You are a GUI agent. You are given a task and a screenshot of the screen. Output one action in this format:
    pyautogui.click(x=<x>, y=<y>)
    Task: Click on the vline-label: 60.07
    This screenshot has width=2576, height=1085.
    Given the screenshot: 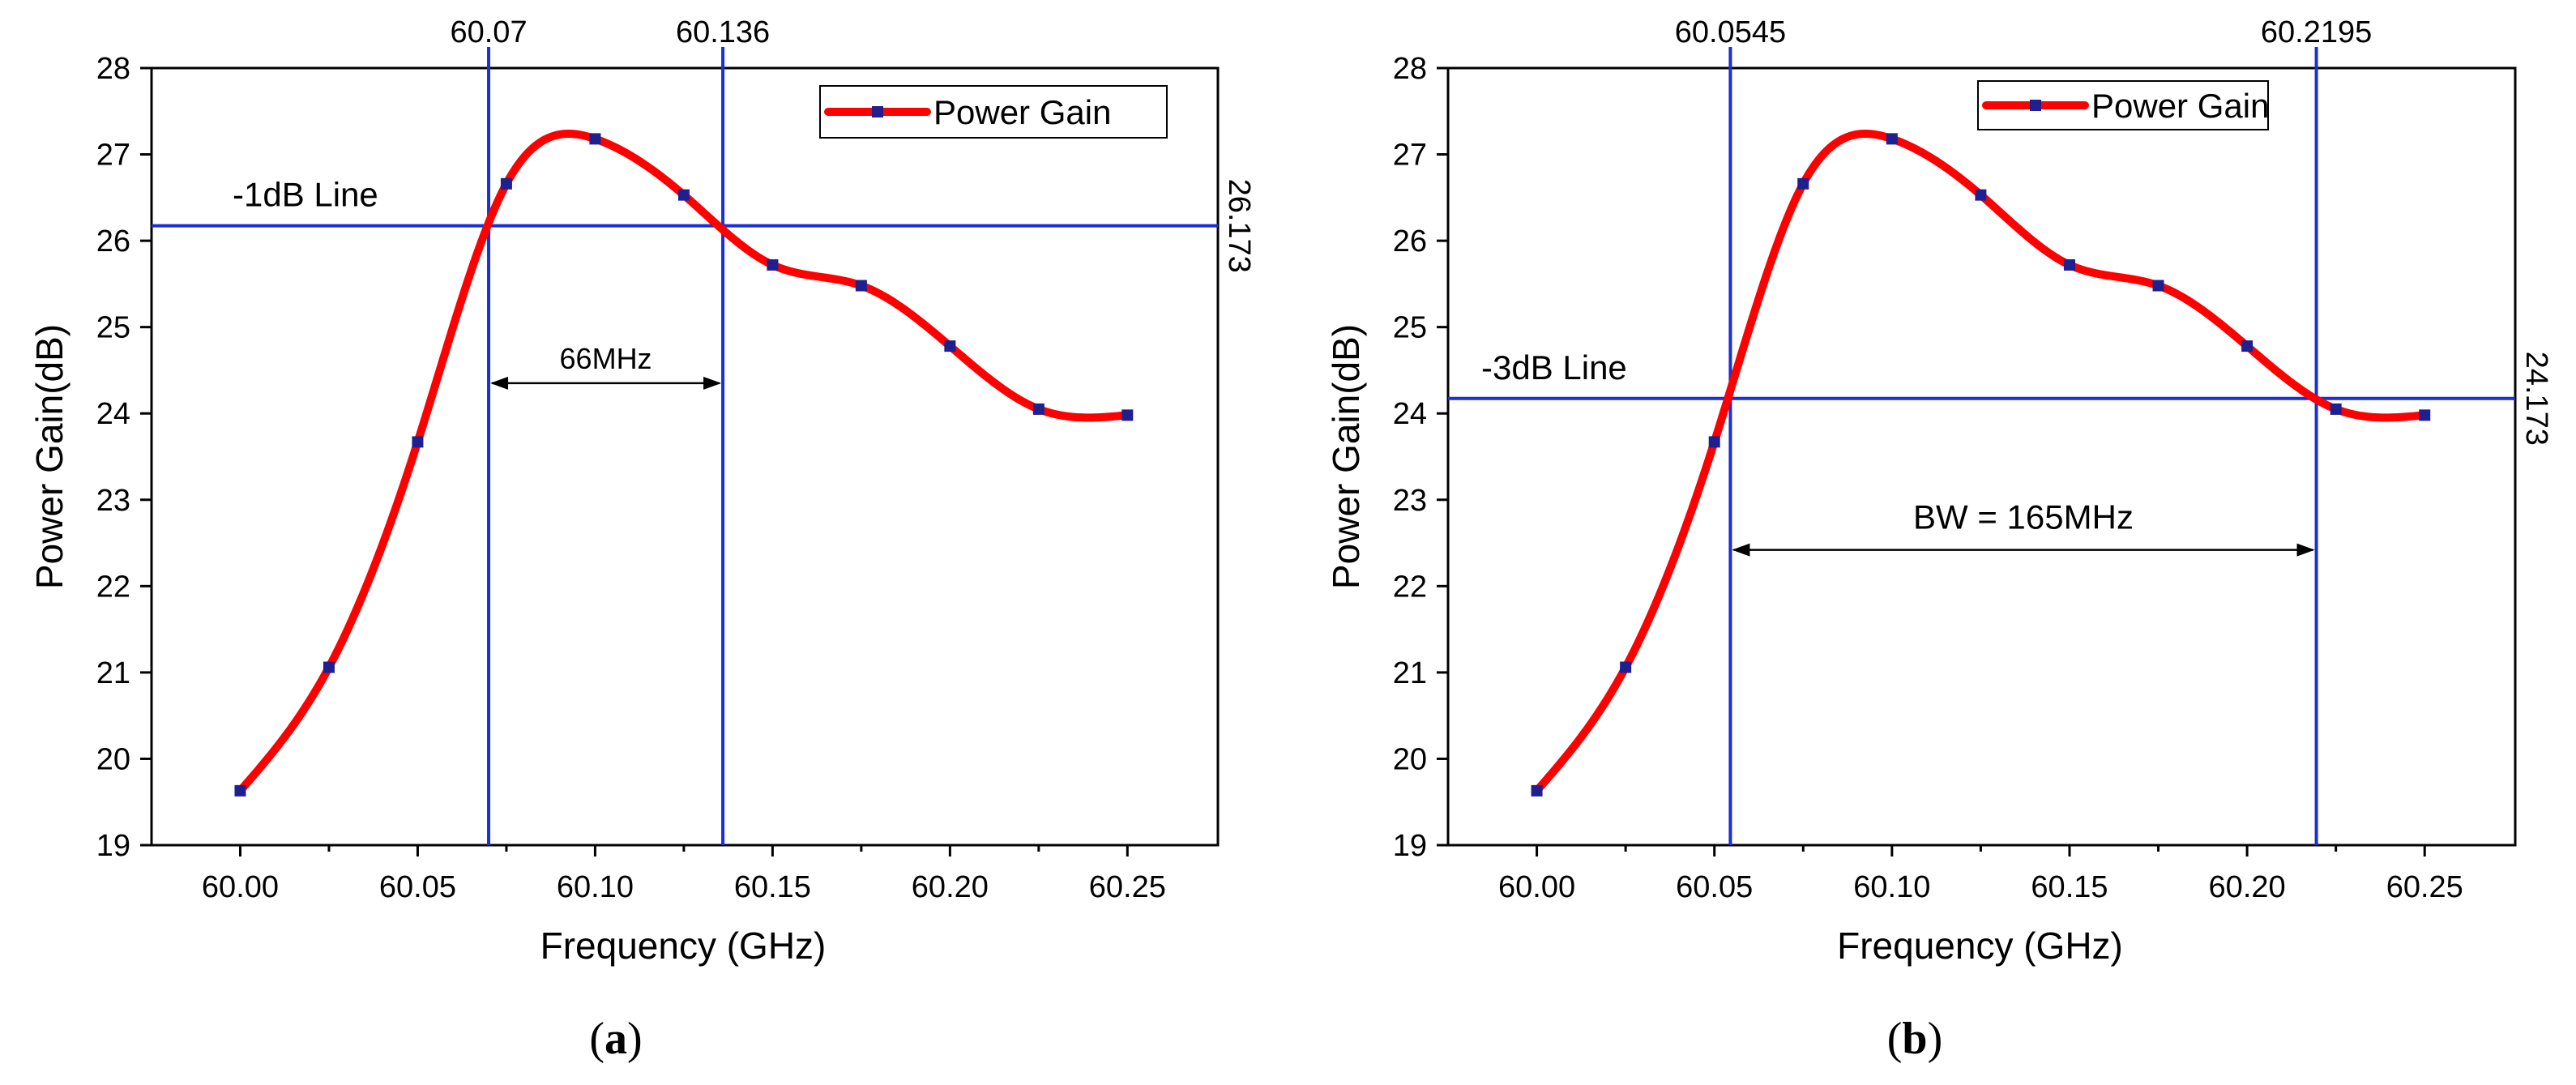 What is the action you would take?
    pyautogui.click(x=488, y=32)
    